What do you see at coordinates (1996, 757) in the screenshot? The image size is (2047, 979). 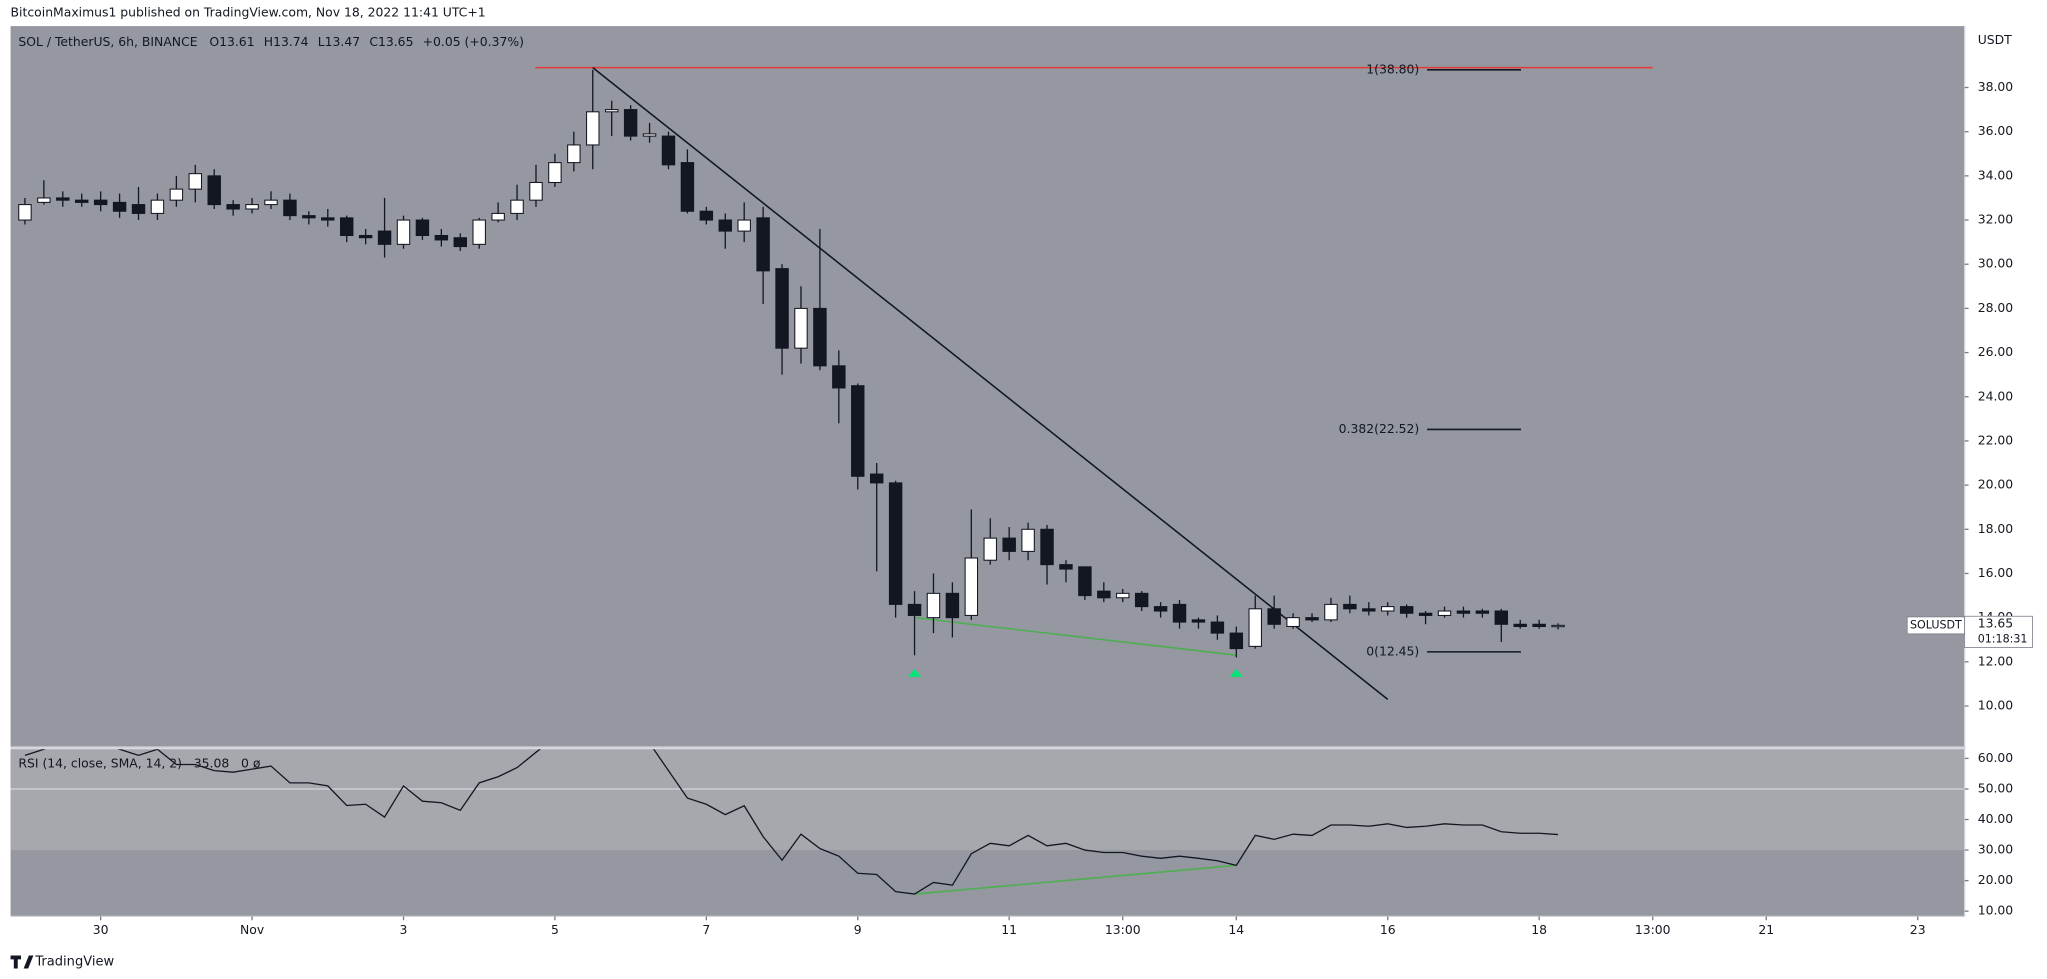 I see `rsi-tick-label: 60.00` at bounding box center [1996, 757].